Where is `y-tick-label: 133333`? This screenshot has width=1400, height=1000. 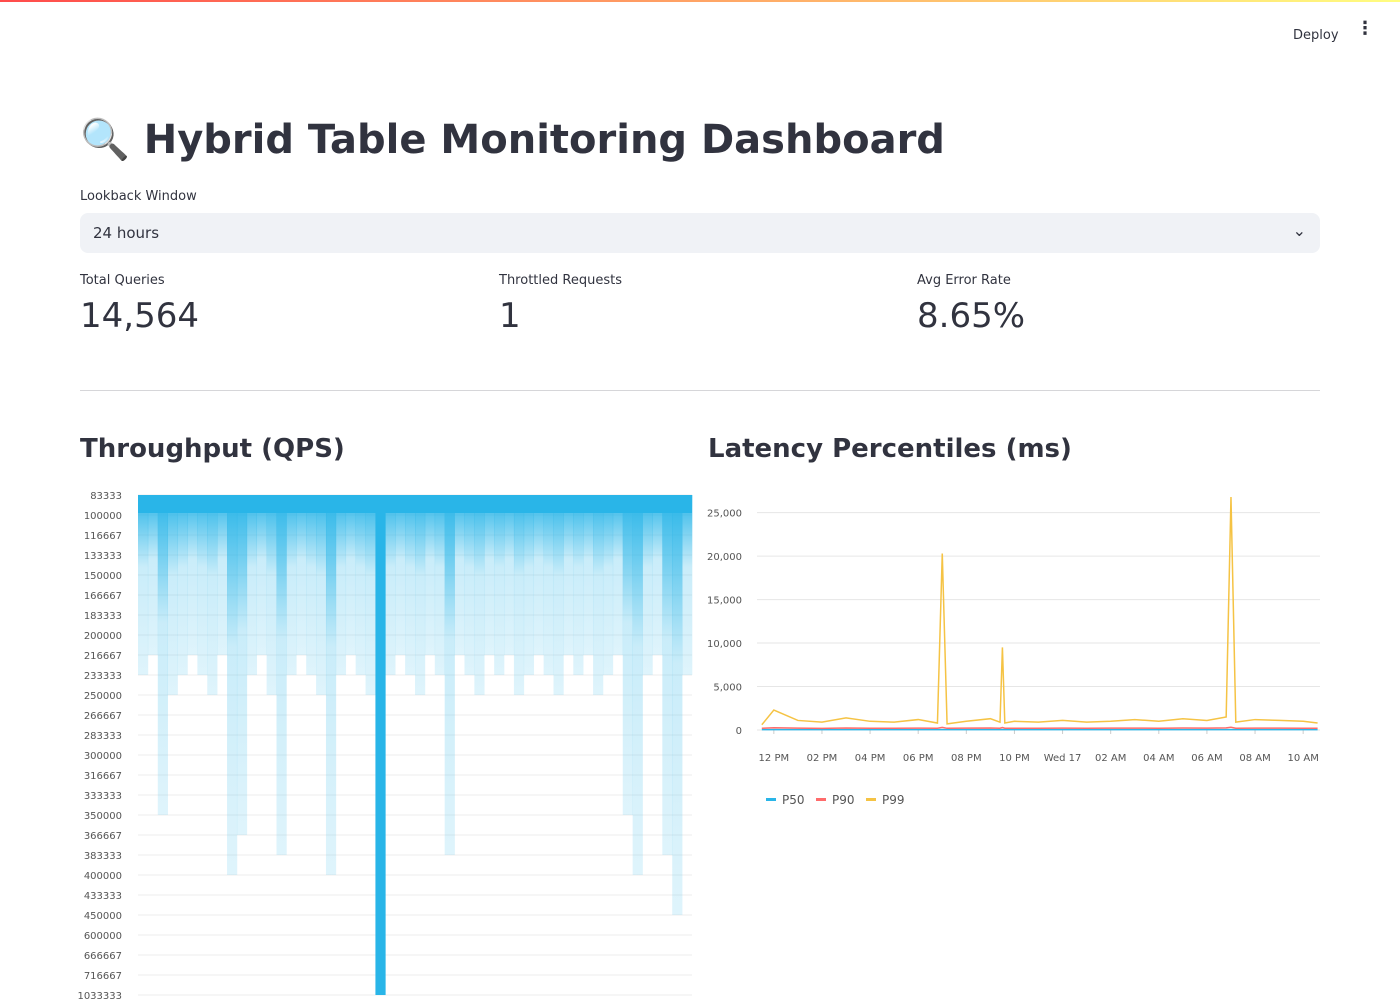 y-tick-label: 133333 is located at coordinates (103, 556).